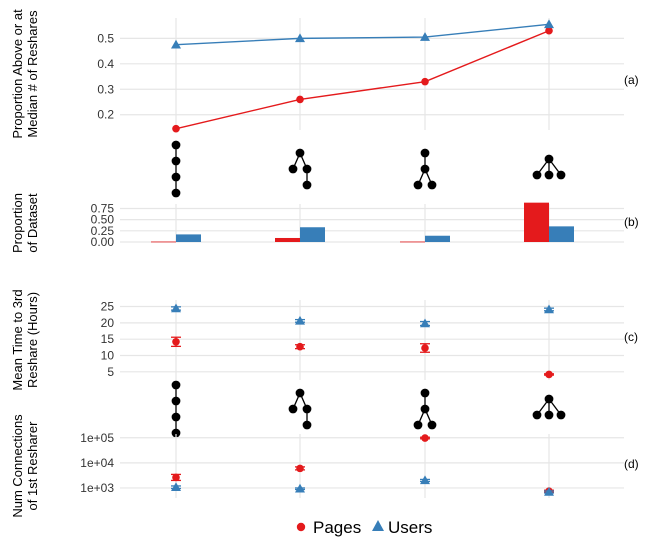 The image size is (650, 540). I want to click on pages-series-line, so click(362, 80).